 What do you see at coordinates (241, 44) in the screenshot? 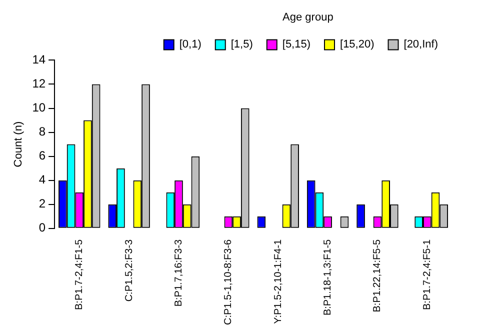
I see `legend-label: [1,5)` at bounding box center [241, 44].